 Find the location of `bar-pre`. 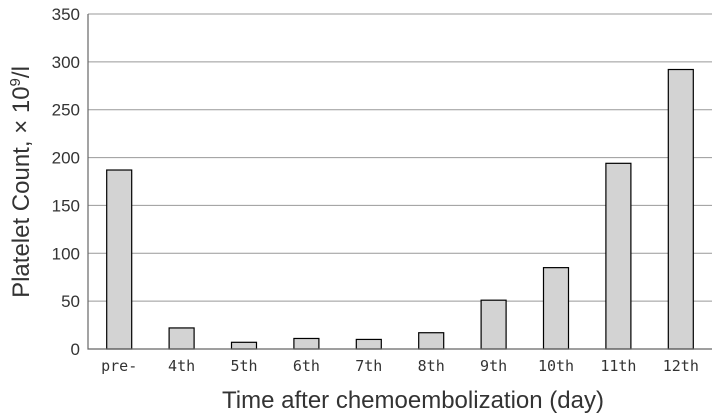

bar-pre is located at coordinates (119, 259).